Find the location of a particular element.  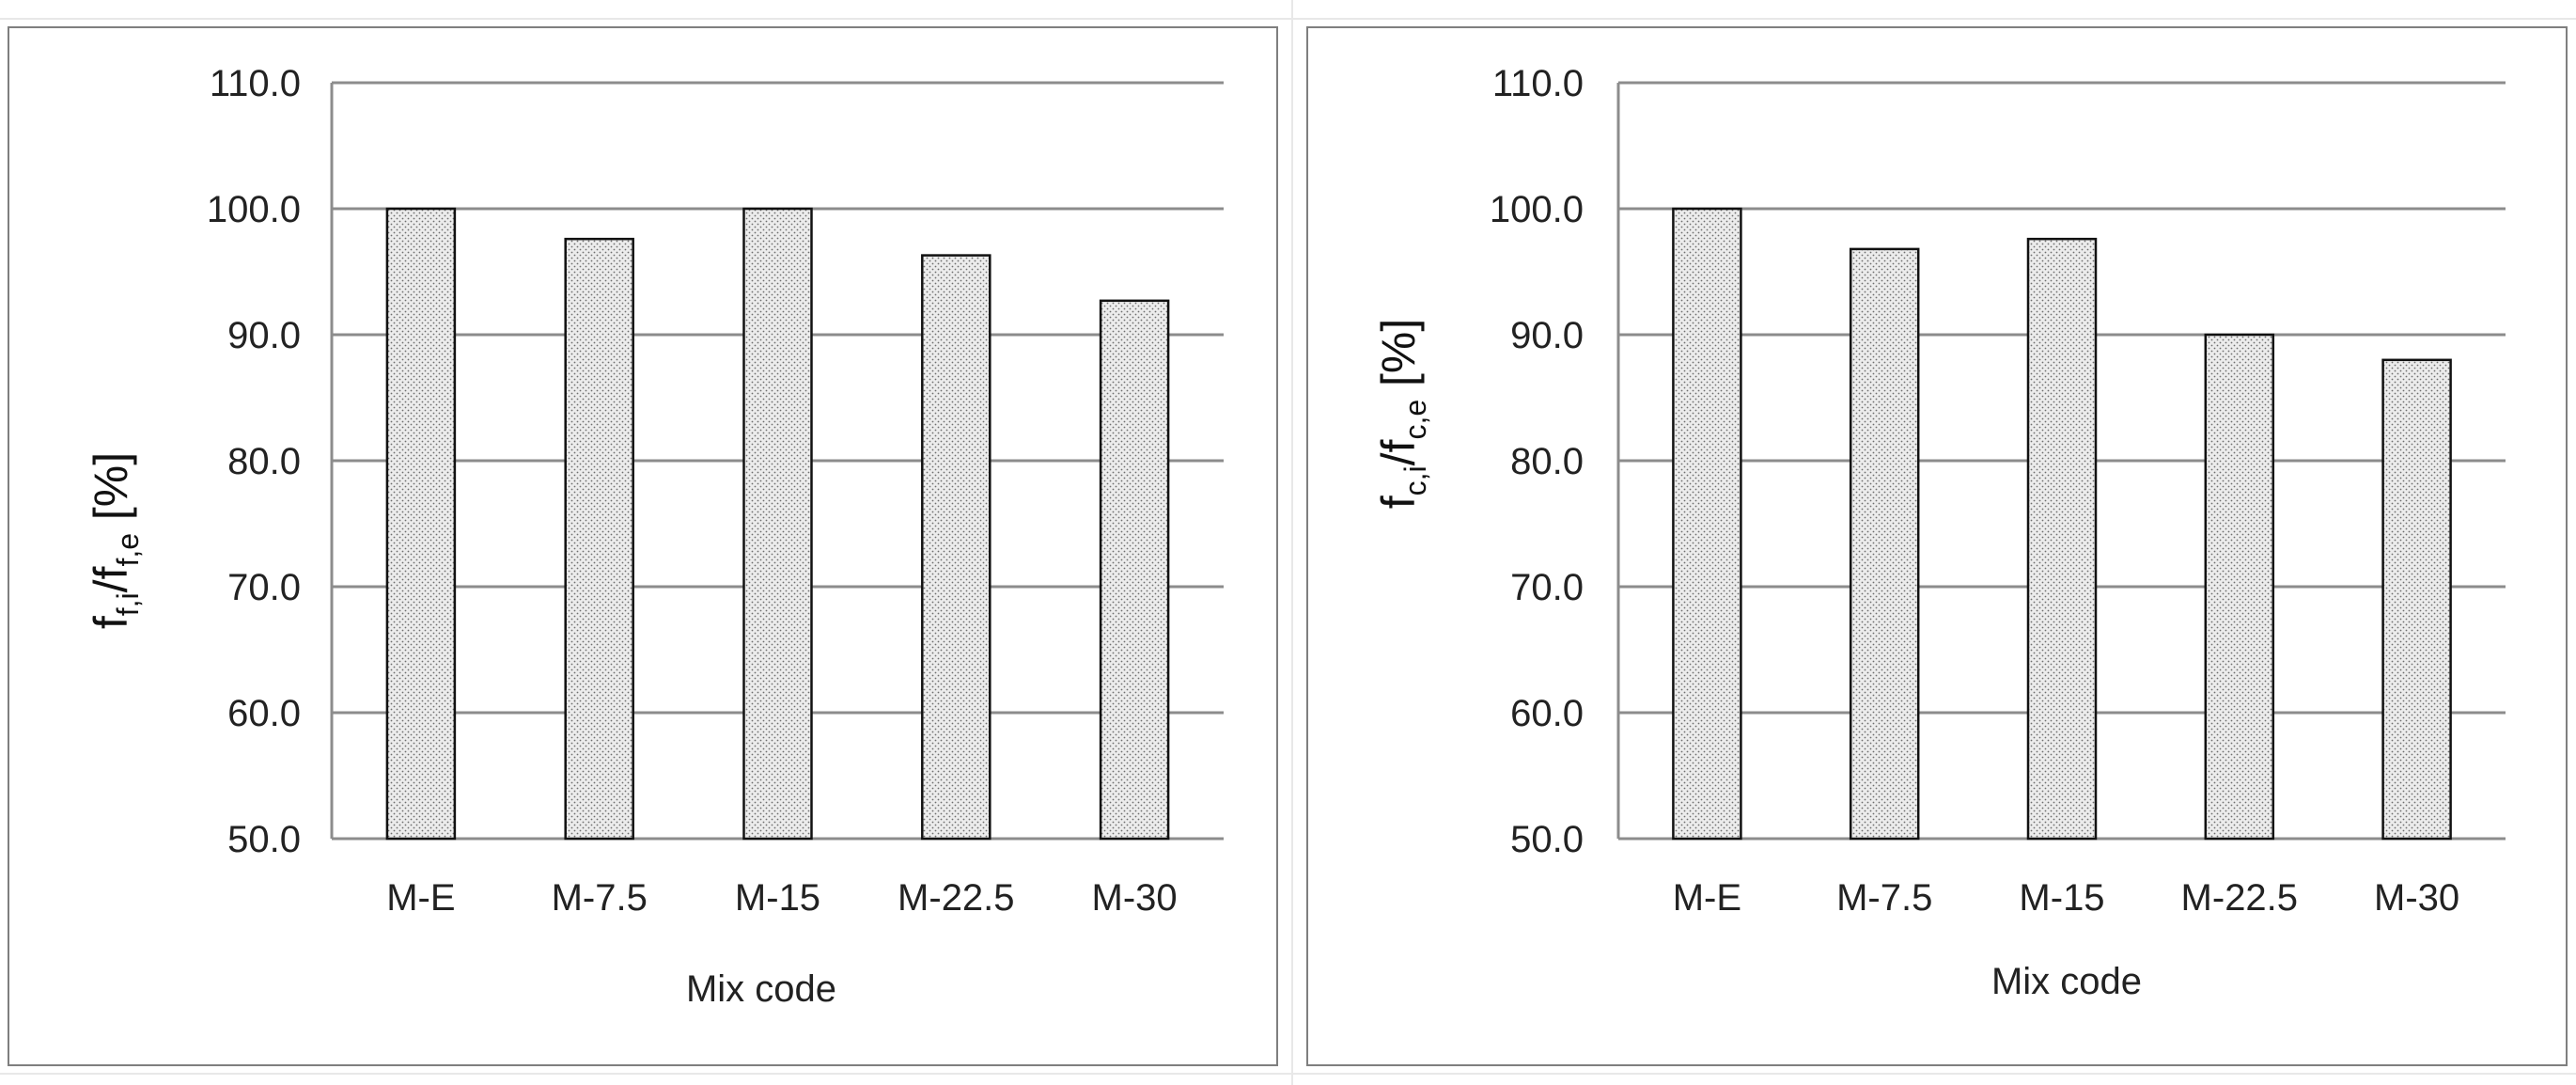

y-axis-title: ff,i/ff,e [%] is located at coordinates (115, 540).